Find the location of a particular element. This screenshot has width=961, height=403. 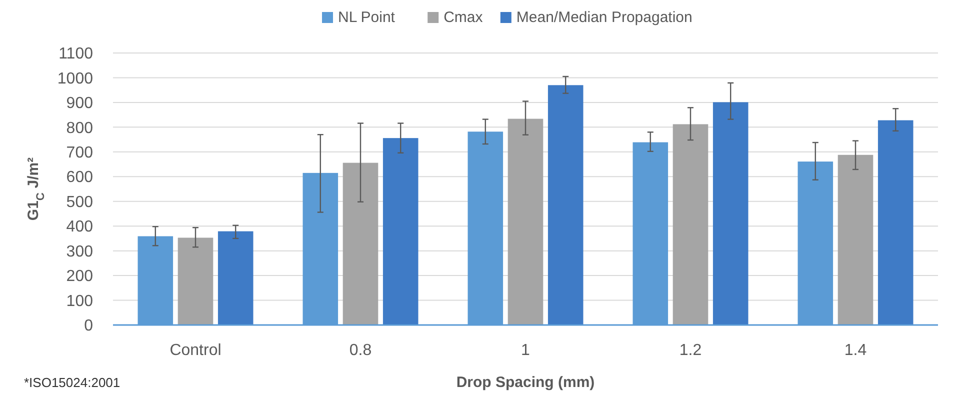

y-tick-label: 500 is located at coordinates (80, 202).